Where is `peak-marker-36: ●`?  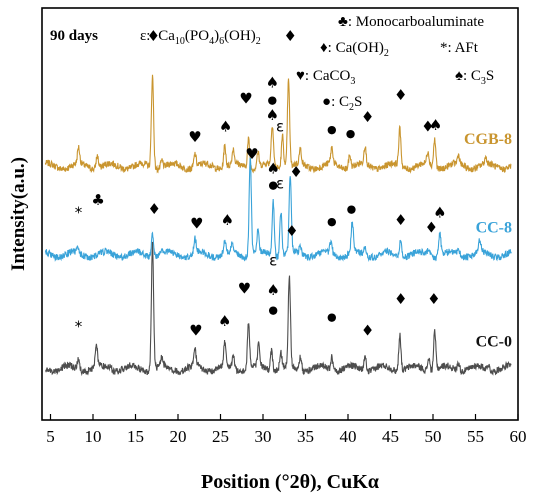 peak-marker-36: ● is located at coordinates (273, 309).